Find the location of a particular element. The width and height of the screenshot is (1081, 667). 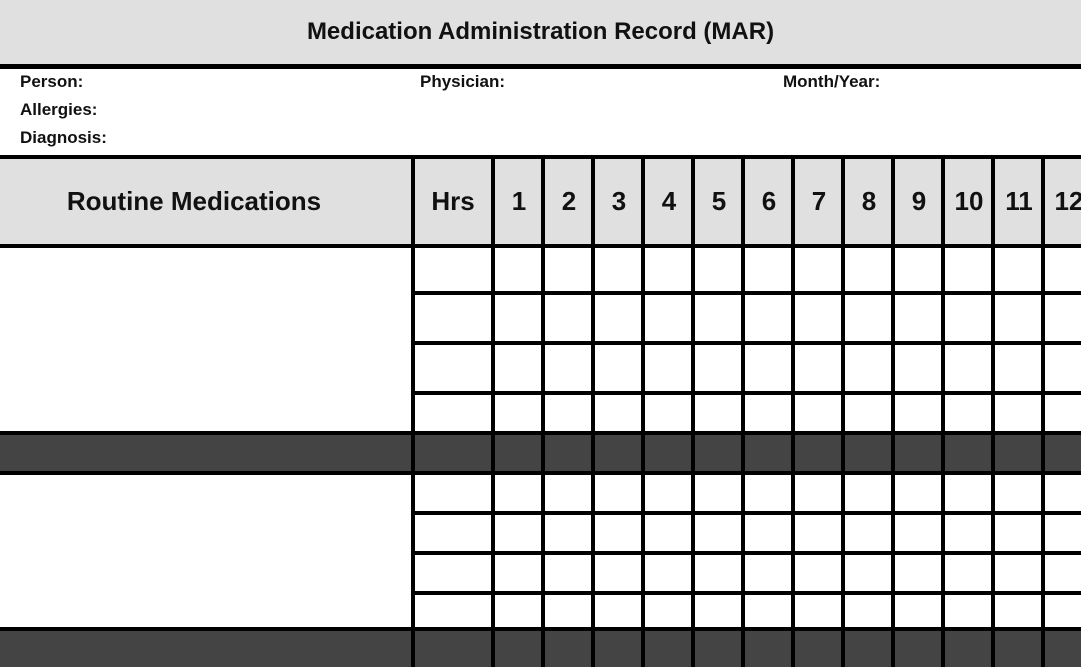

medication-name-cell is located at coordinates (205, 337).